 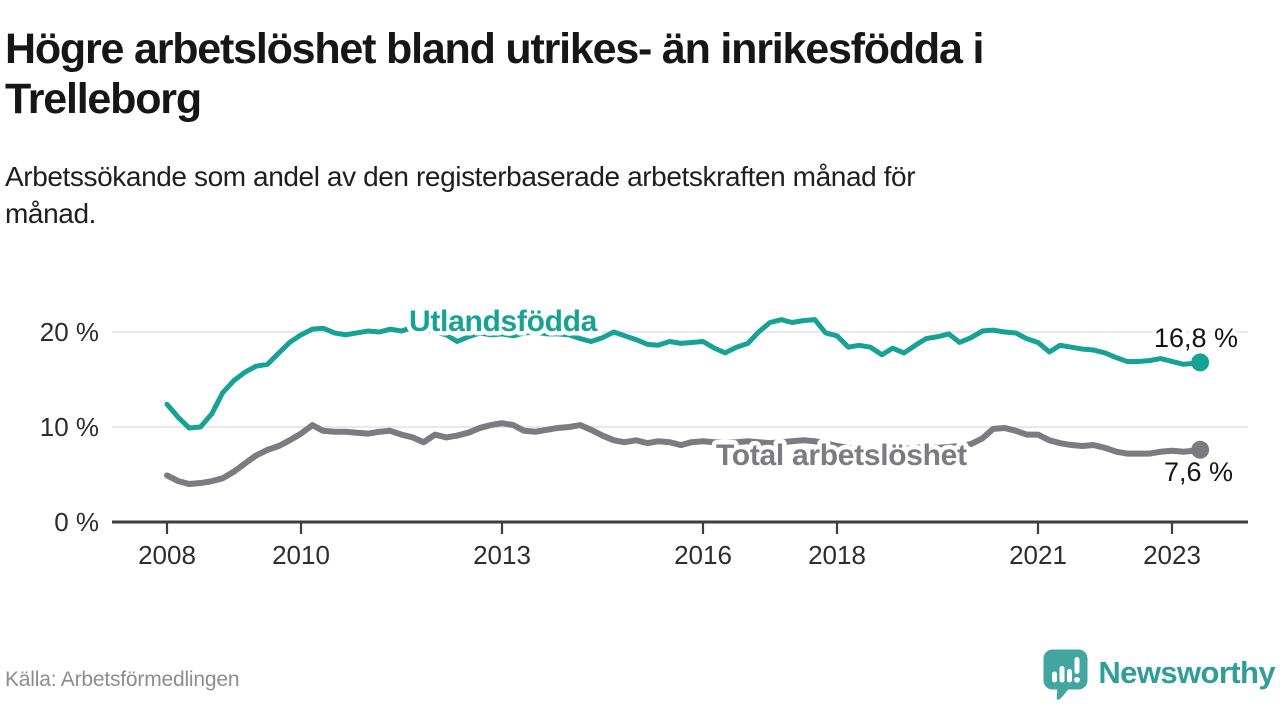 I want to click on end-value-label-utlandsfodda: 16,8 %, so click(x=1196, y=338).